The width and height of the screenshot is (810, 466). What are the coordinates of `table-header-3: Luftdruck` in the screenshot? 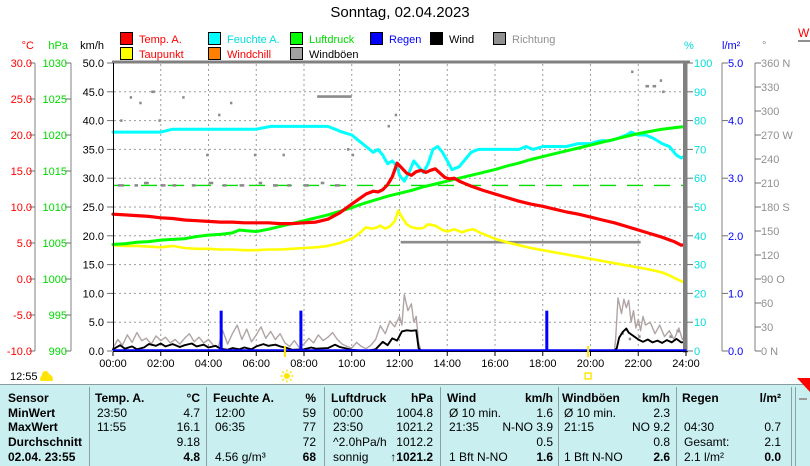 It's located at (359, 398).